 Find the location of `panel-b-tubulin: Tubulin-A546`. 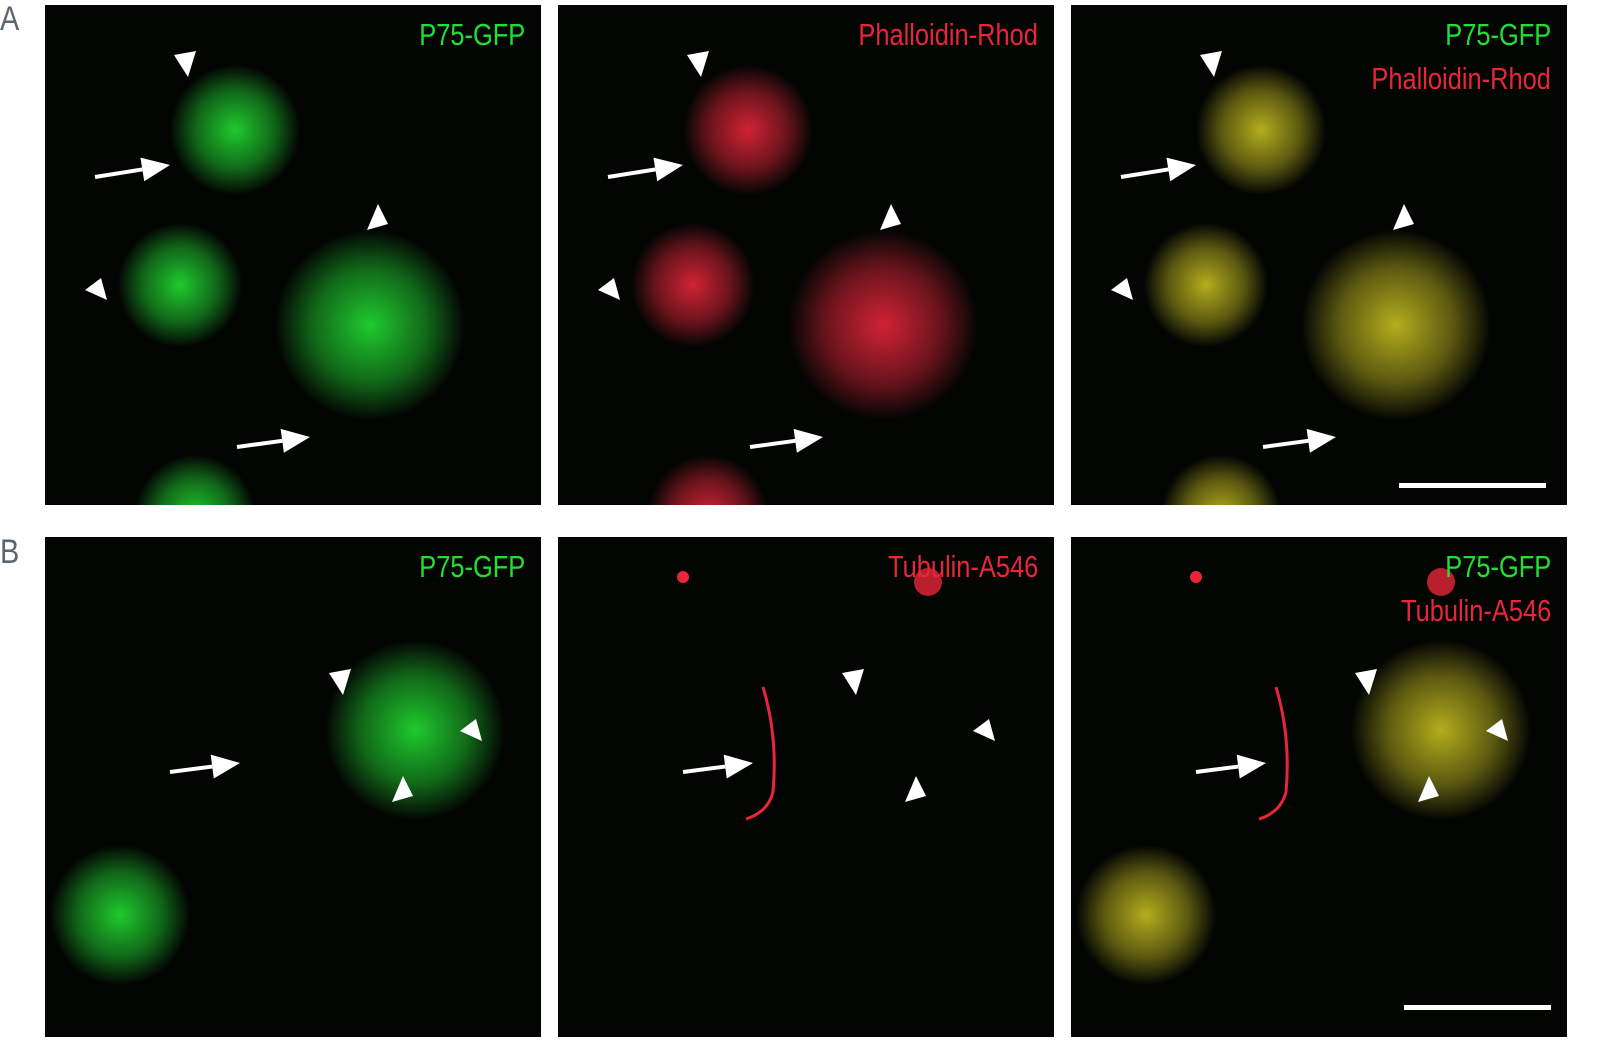

panel-b-tubulin: Tubulin-A546 is located at coordinates (806, 787).